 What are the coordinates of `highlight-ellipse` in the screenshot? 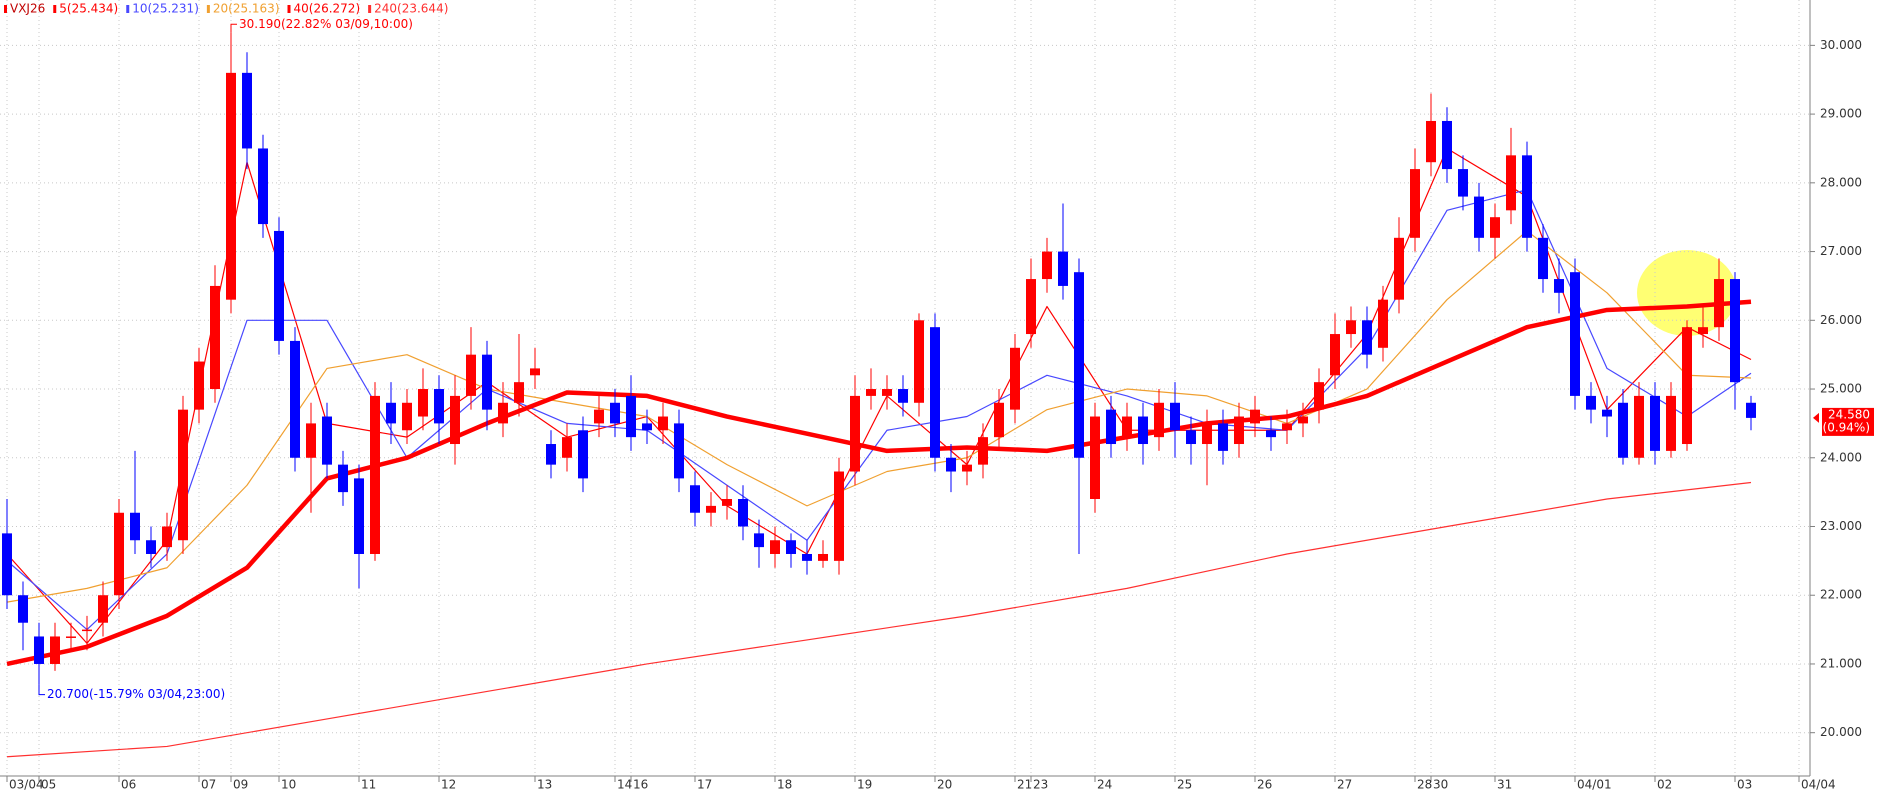 It's located at (1687, 293).